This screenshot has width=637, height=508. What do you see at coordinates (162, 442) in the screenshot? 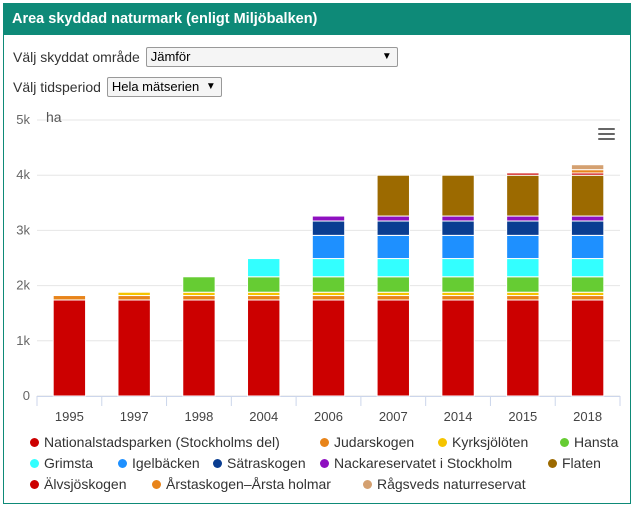
I see `legend-label: Nationalstadsparken (Stockholms del)` at bounding box center [162, 442].